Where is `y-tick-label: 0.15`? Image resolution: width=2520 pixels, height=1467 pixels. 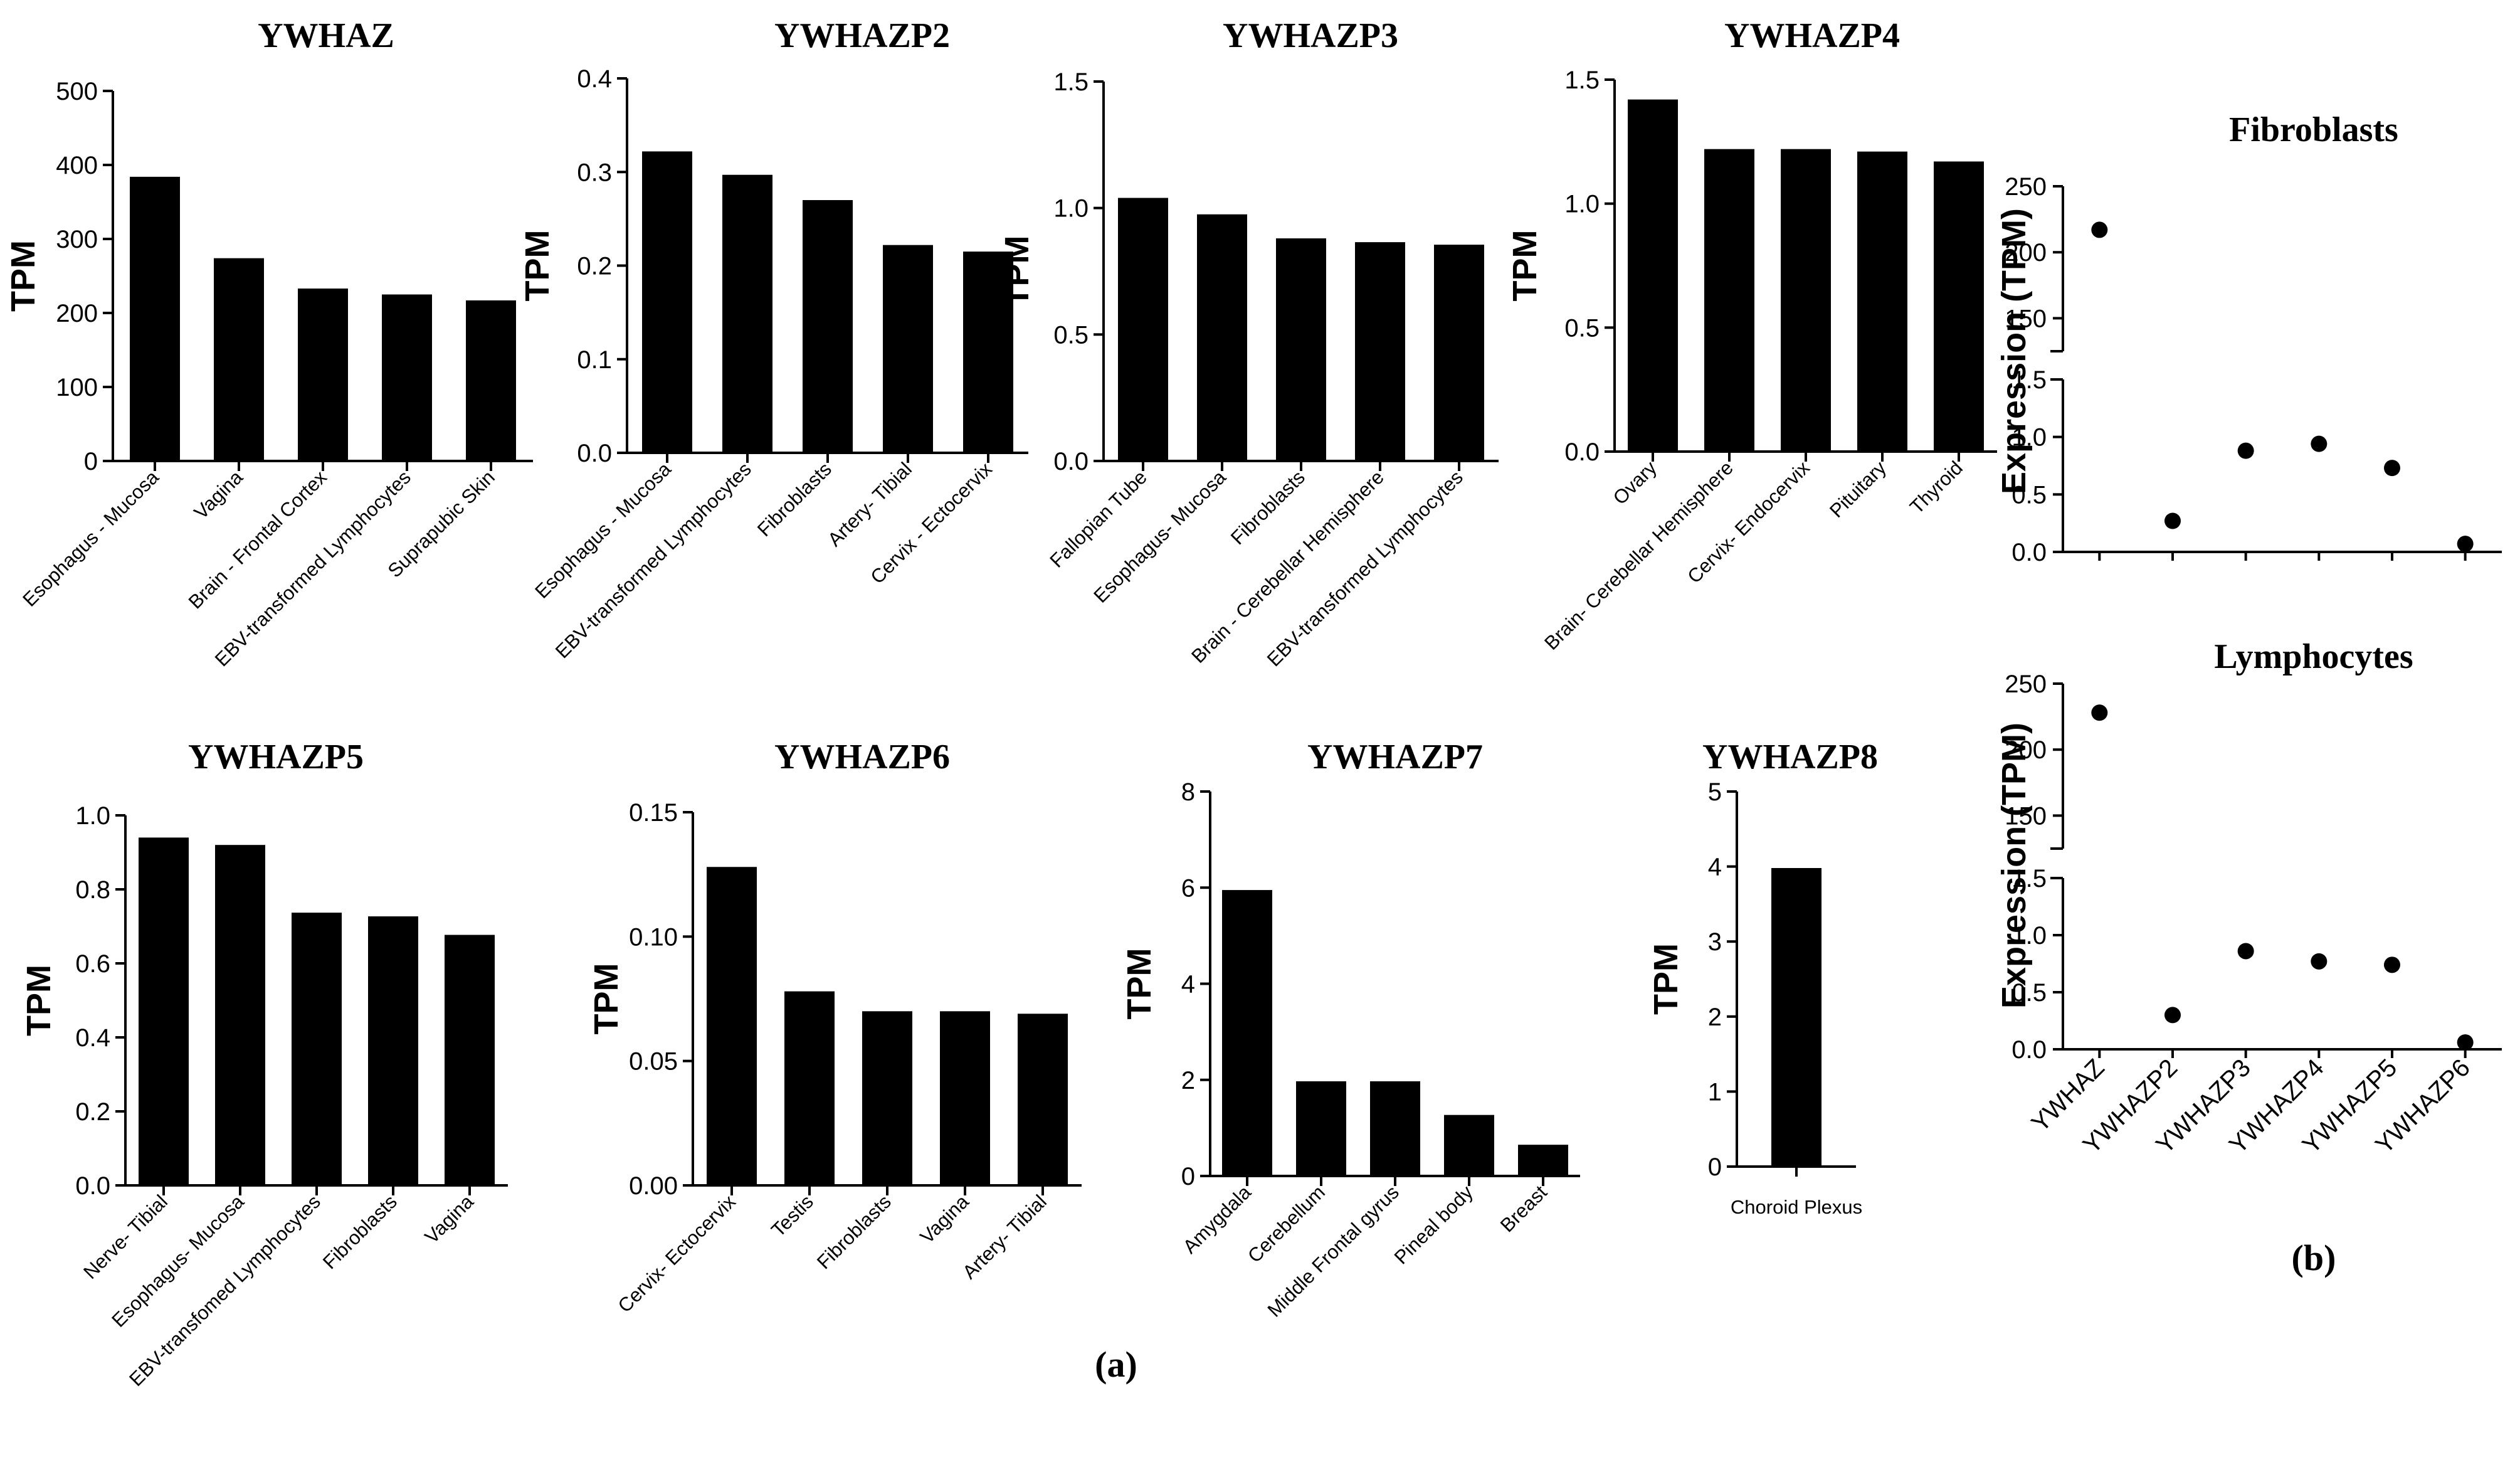 y-tick-label: 0.15 is located at coordinates (653, 813).